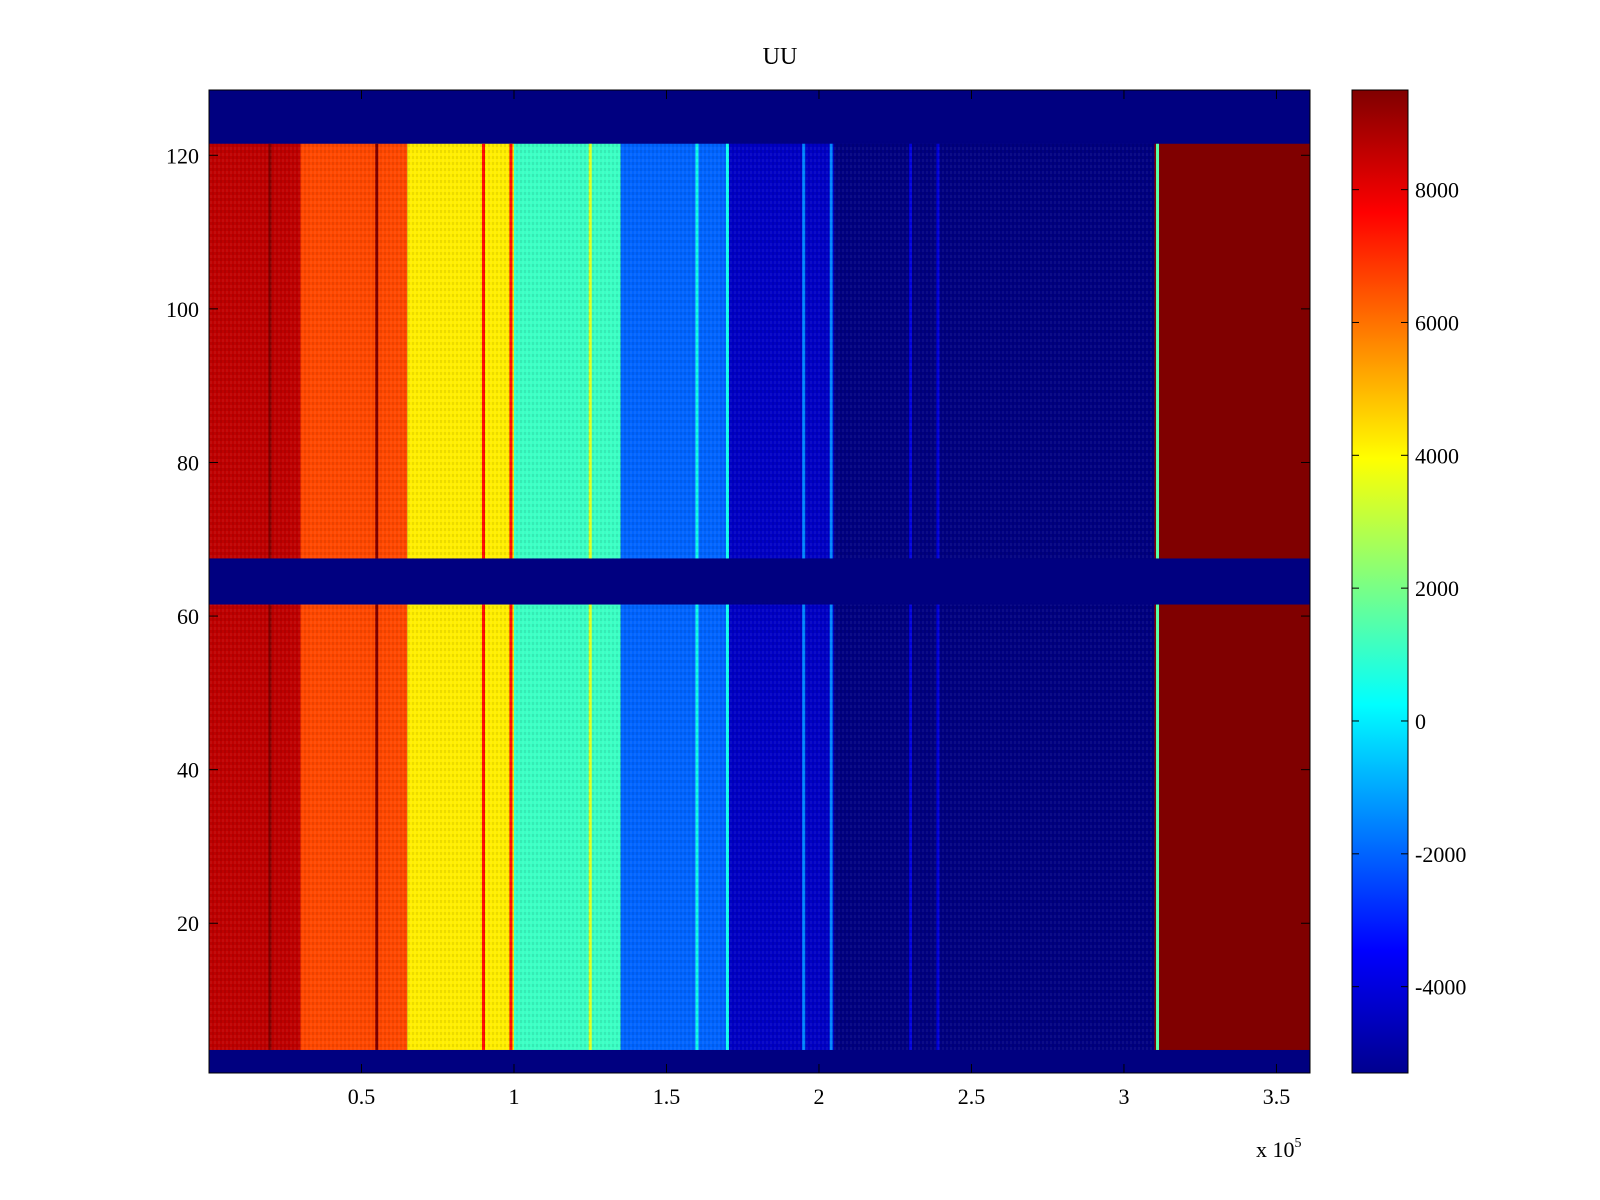  What do you see at coordinates (513, 1096) in the screenshot?
I see `x-tick-label: 1` at bounding box center [513, 1096].